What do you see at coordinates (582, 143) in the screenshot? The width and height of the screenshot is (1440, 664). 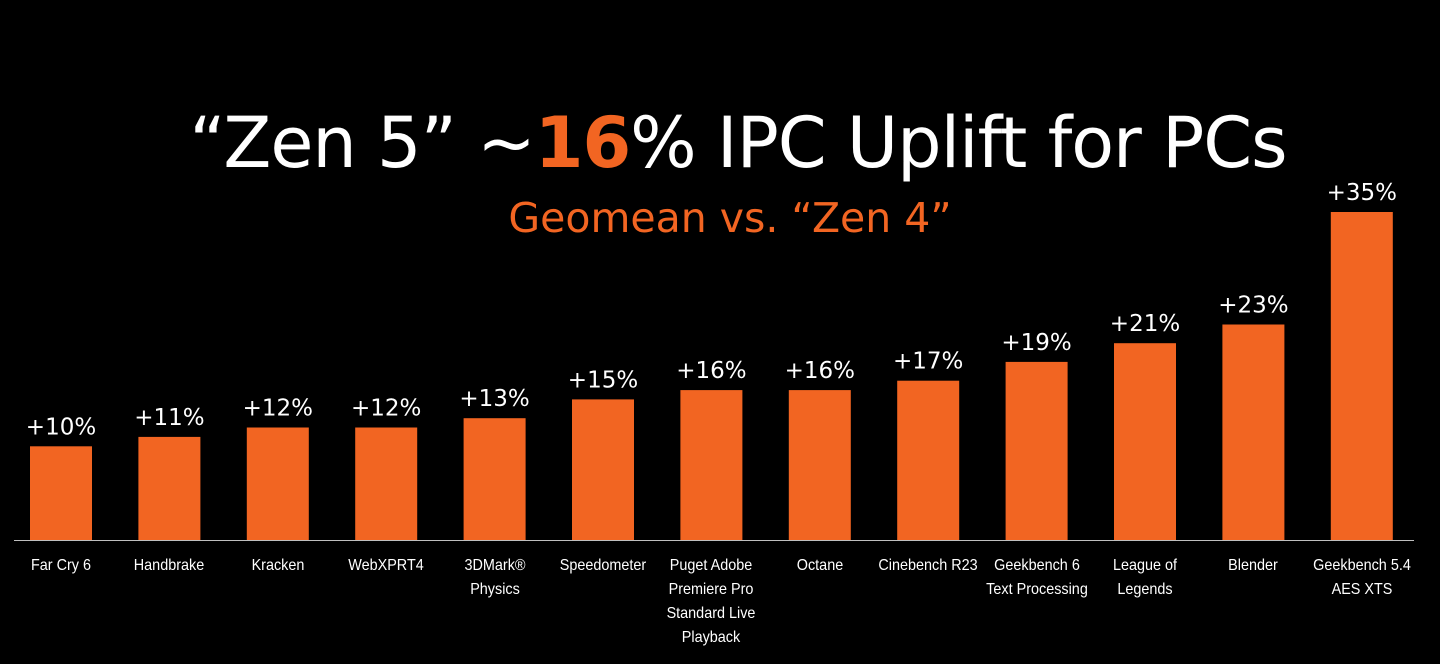 I see `title-accent: 16` at bounding box center [582, 143].